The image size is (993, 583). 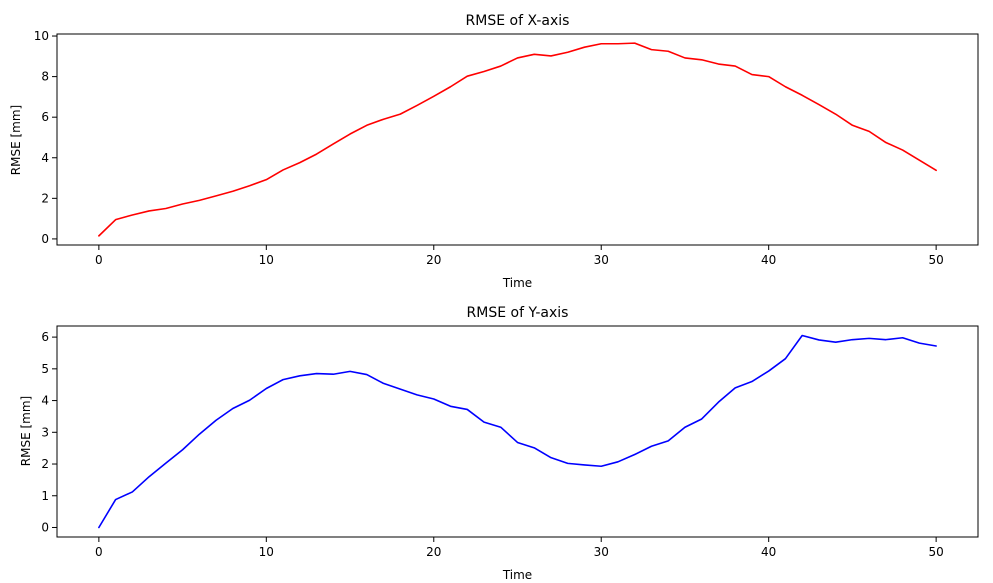 What do you see at coordinates (45, 432) in the screenshot?
I see `y-tick-label: 3` at bounding box center [45, 432].